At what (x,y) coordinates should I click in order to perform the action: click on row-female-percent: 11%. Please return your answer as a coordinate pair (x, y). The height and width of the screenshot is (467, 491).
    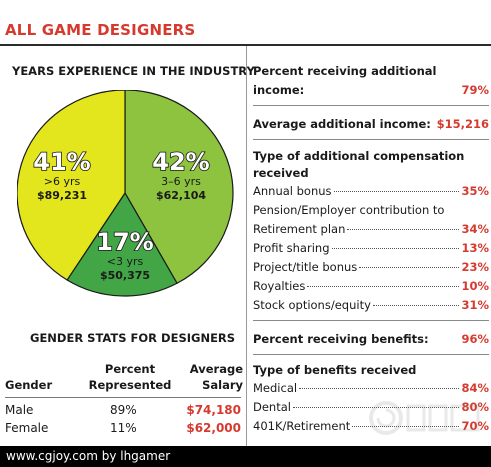
    Looking at the image, I should click on (123, 428).